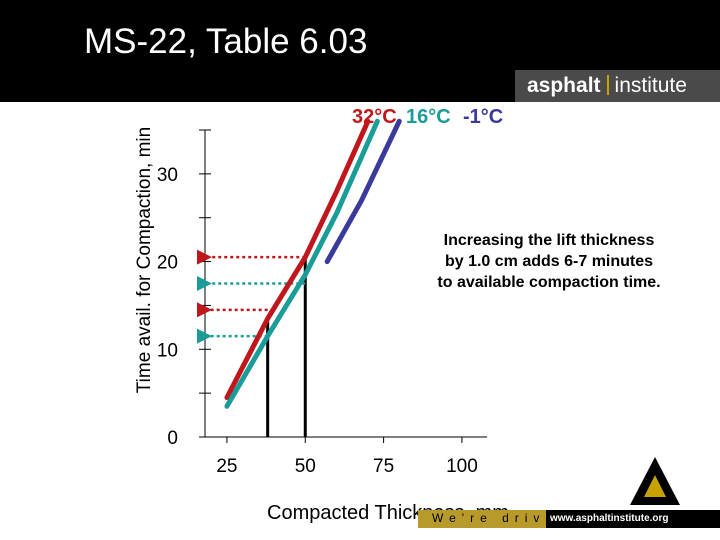  Describe the element at coordinates (172, 438) in the screenshot. I see `y-tick-label: 0` at that location.